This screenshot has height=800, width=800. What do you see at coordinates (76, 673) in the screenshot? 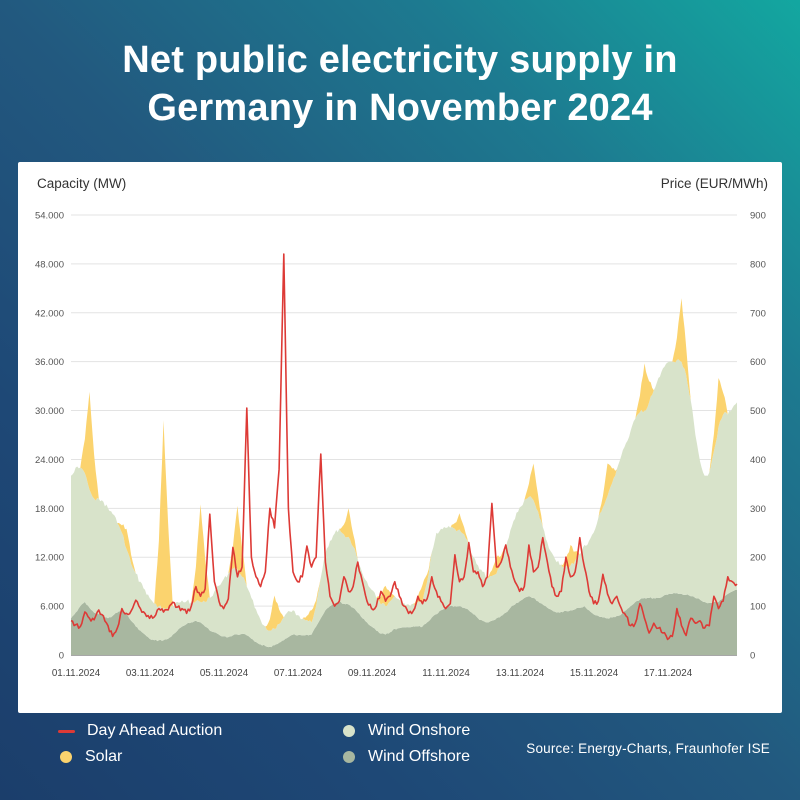
I see `svg-text: 01.11.2024` at bounding box center [76, 673].